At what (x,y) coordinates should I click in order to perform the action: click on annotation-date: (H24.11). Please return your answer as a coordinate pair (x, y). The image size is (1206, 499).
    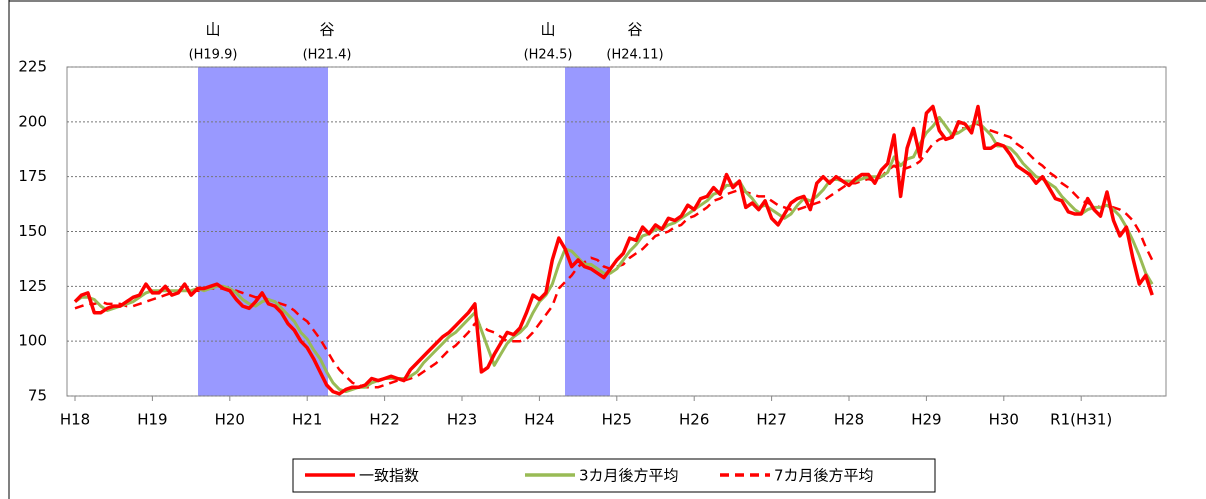
    Looking at the image, I should click on (634, 55).